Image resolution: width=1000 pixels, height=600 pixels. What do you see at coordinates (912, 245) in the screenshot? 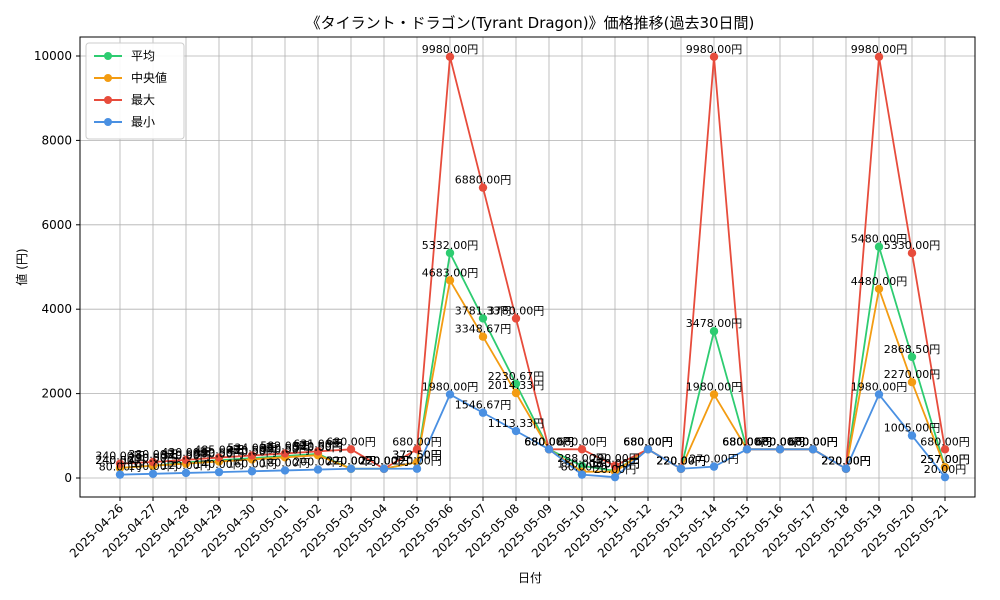
I see `data-label: 5330.00円` at bounding box center [912, 245].